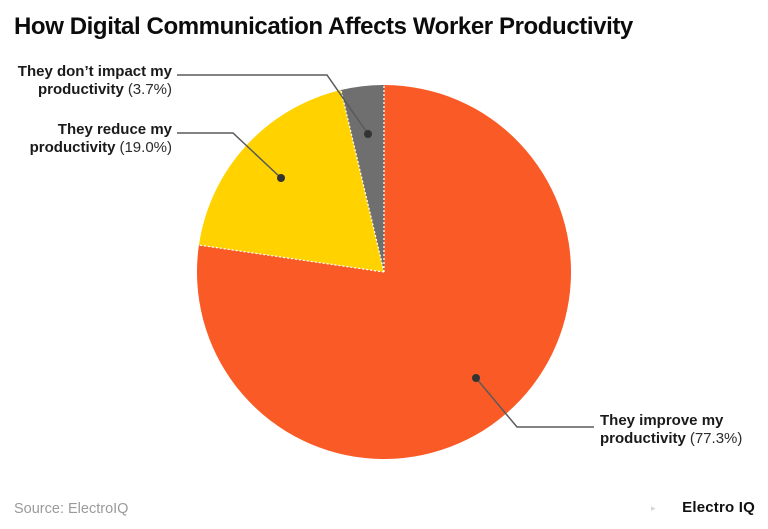 This screenshot has width=768, height=529. What do you see at coordinates (653, 508) in the screenshot?
I see `brand-mark-icon: ▸` at bounding box center [653, 508].